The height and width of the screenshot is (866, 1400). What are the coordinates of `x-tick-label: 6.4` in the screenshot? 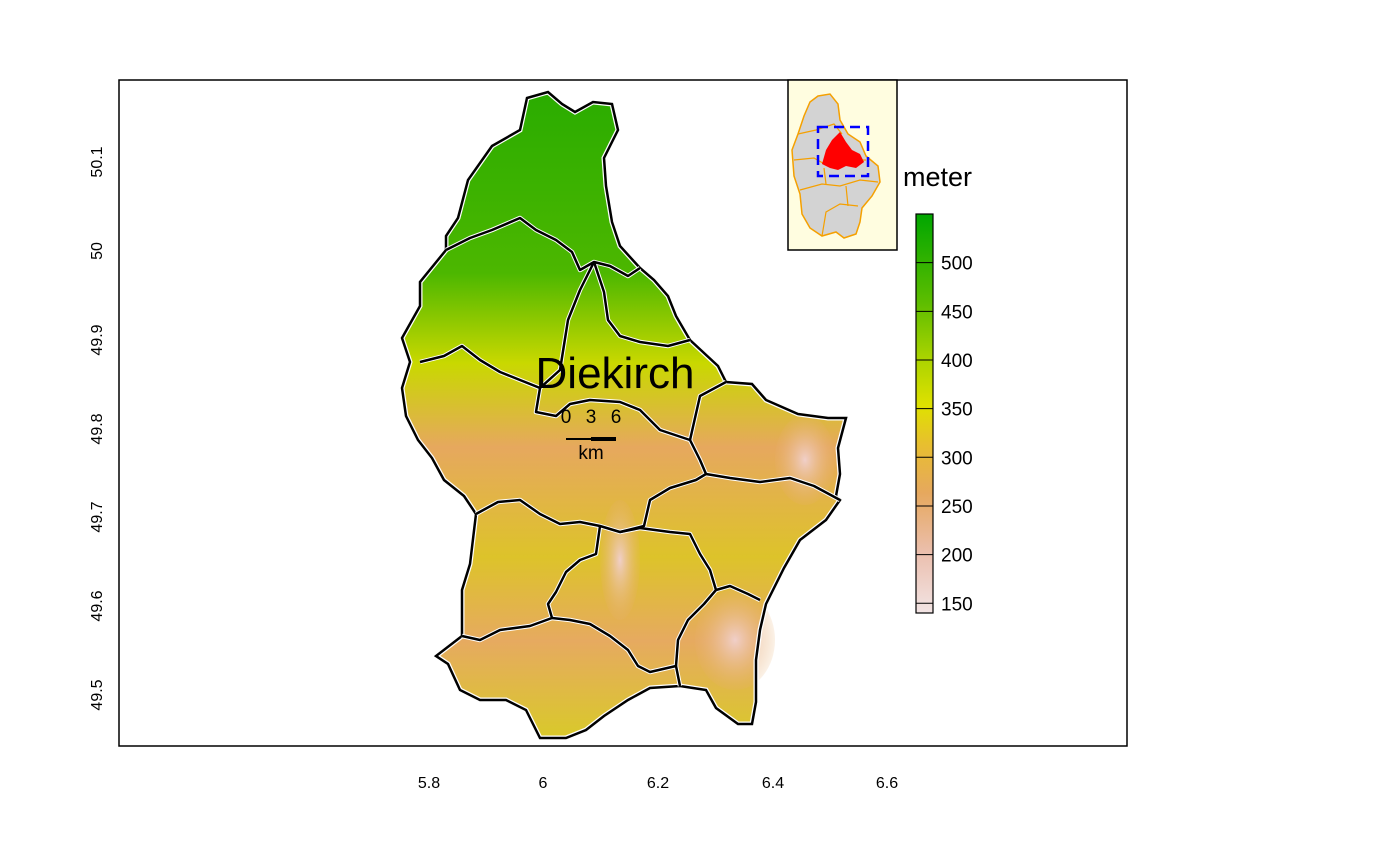 It's located at (773, 783).